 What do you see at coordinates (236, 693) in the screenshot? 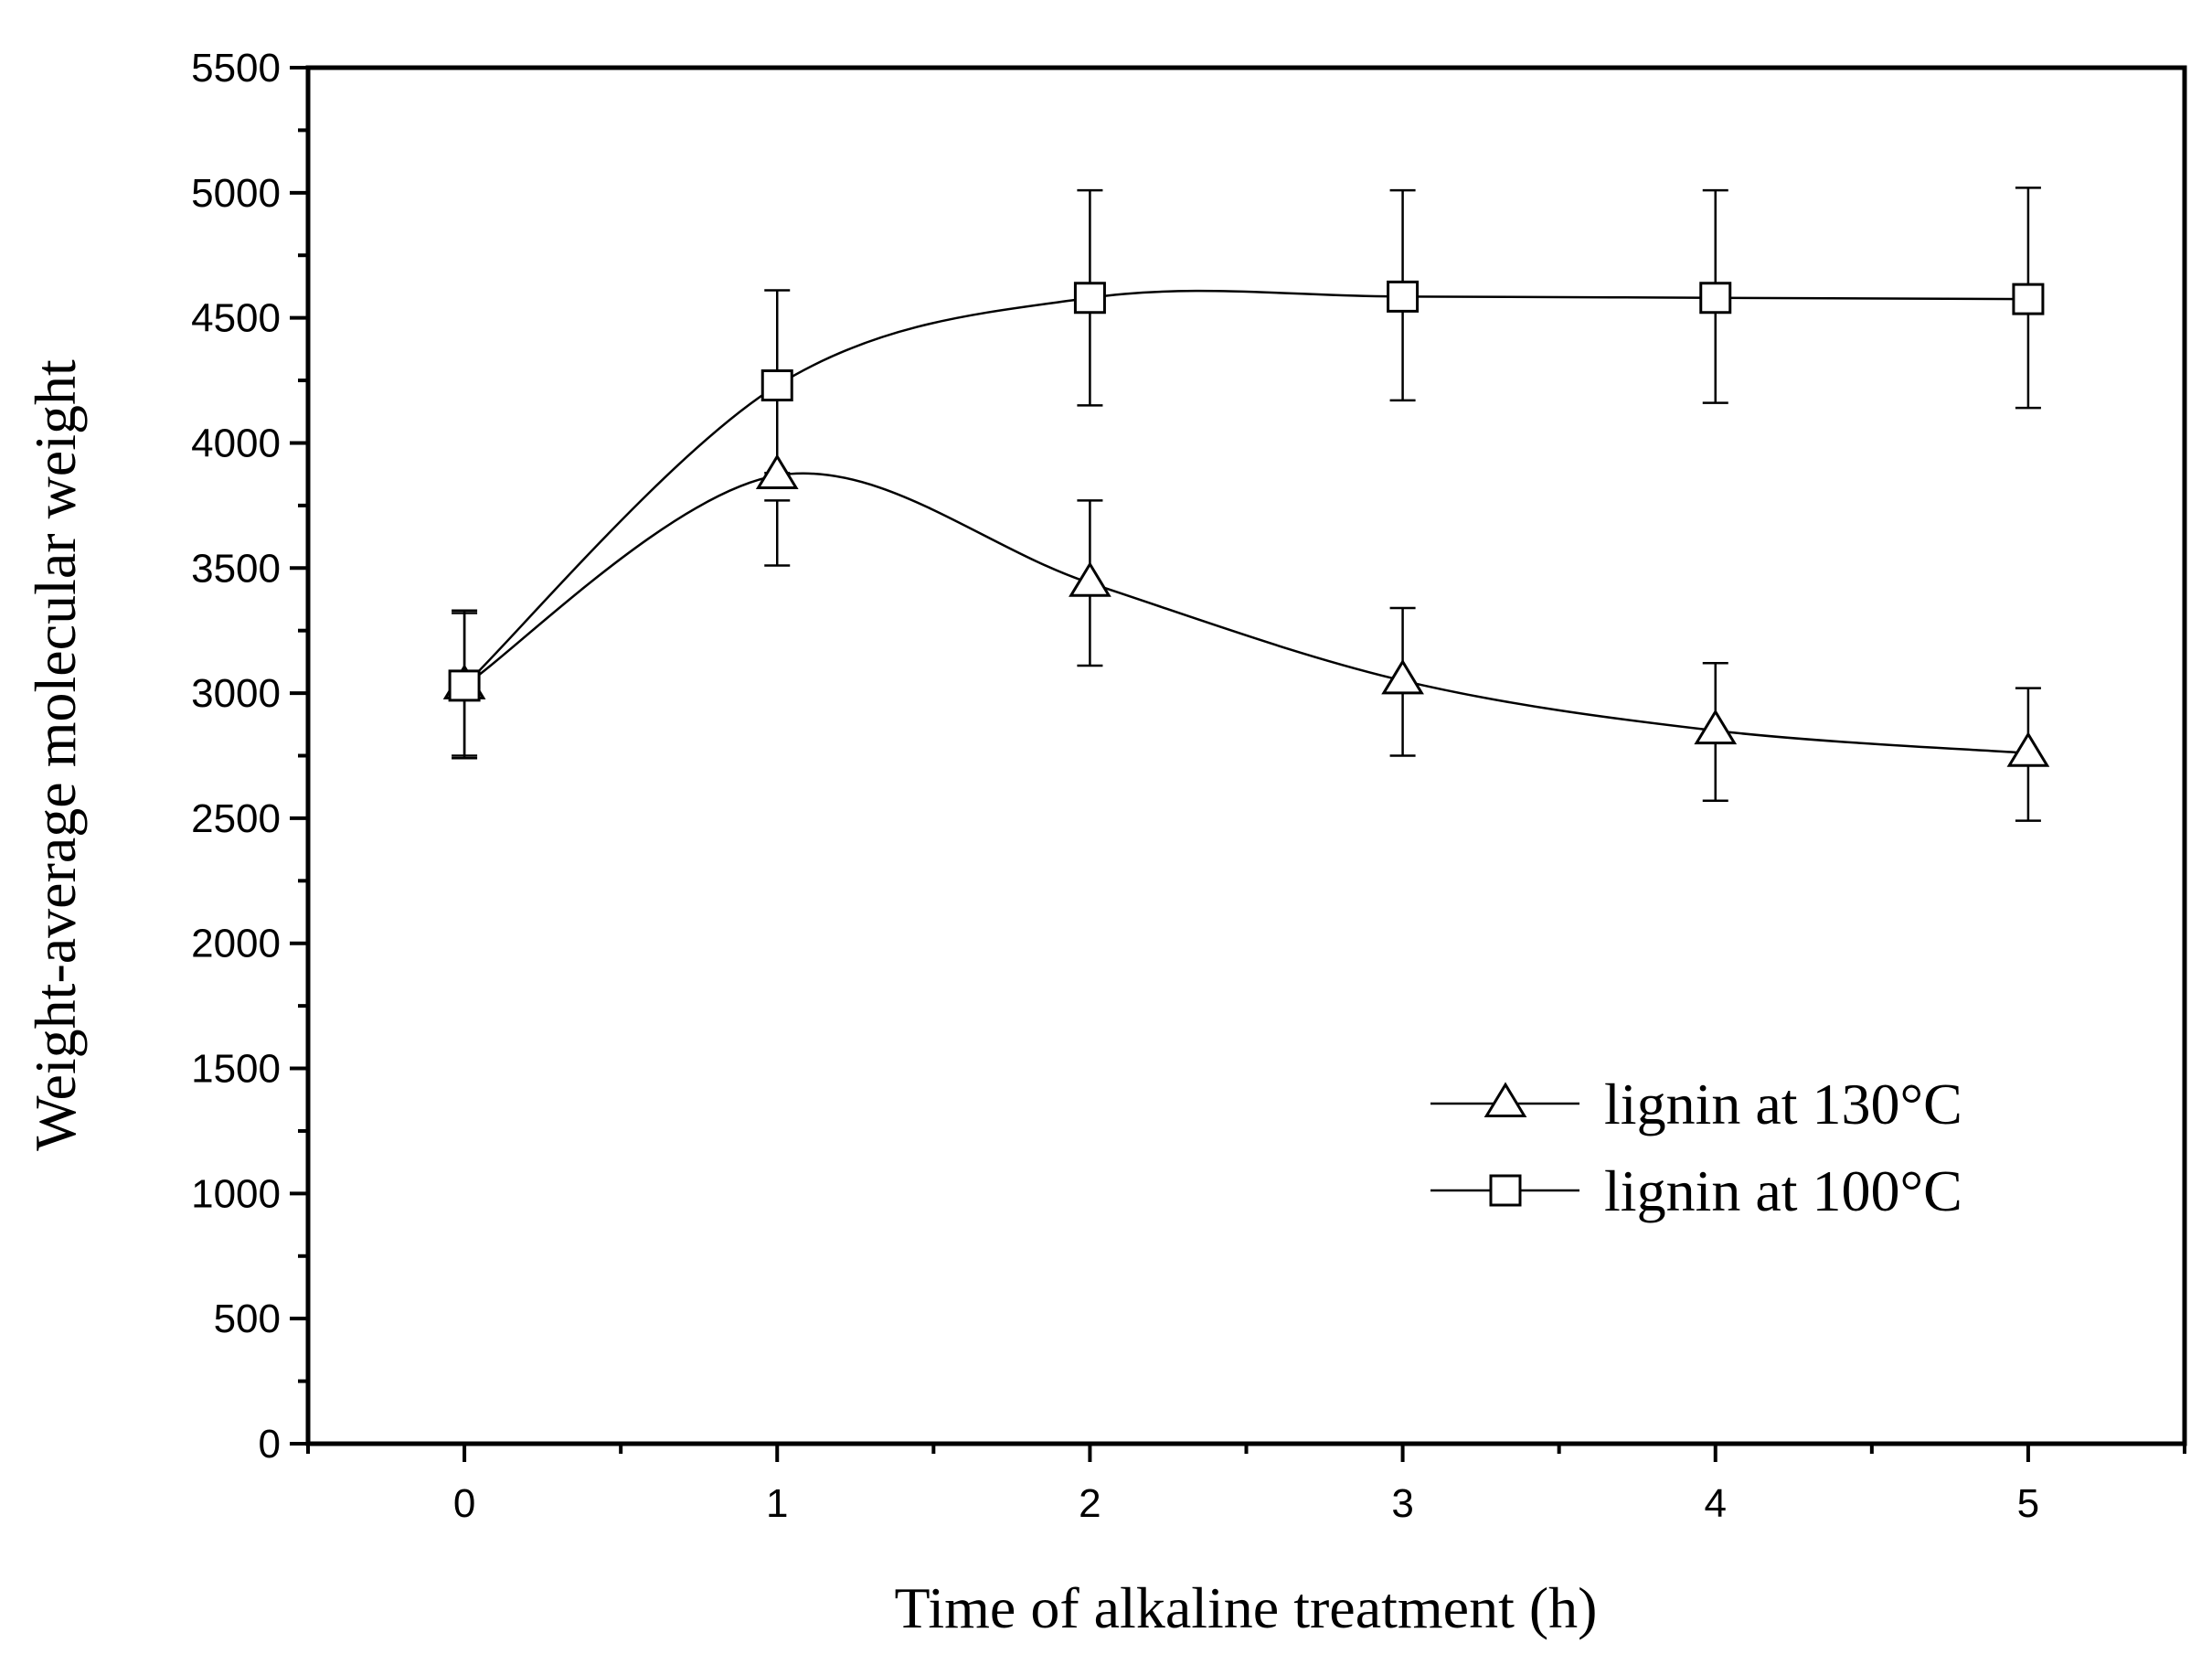
I see `y-tick-label: 3000` at bounding box center [236, 693].